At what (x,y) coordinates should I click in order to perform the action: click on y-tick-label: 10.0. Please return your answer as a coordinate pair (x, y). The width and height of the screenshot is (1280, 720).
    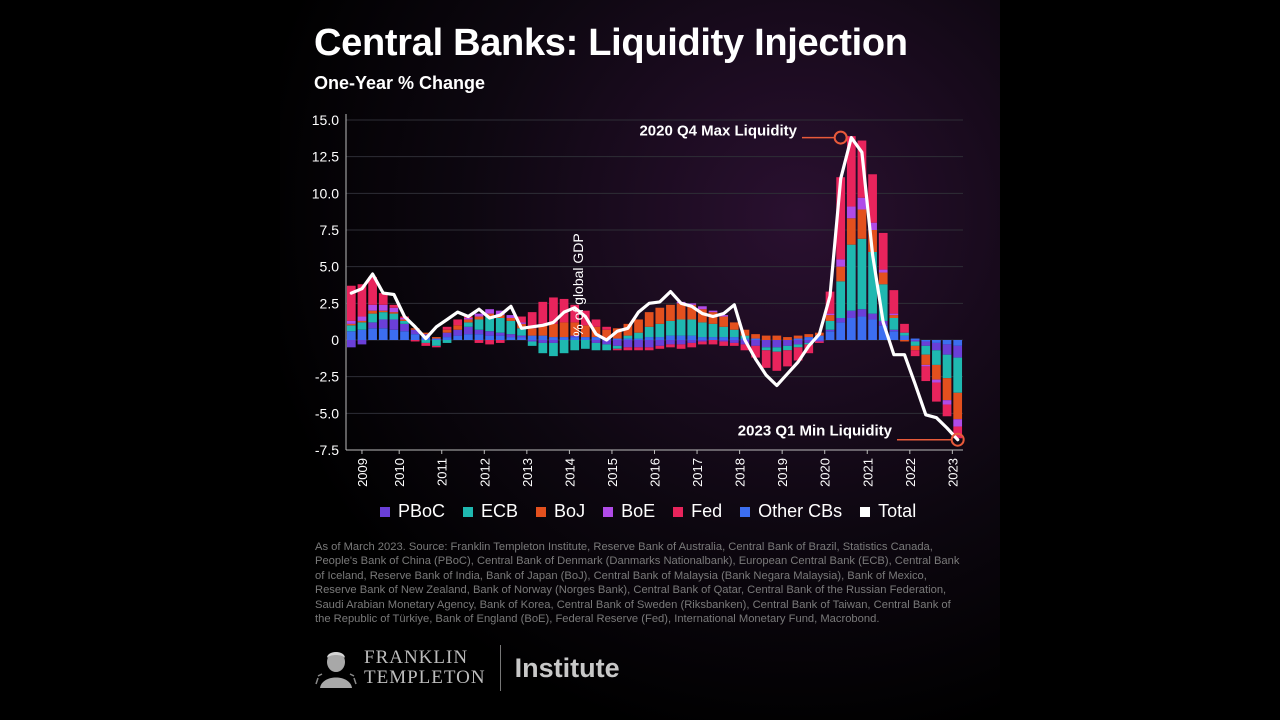
    Looking at the image, I should click on (325, 193).